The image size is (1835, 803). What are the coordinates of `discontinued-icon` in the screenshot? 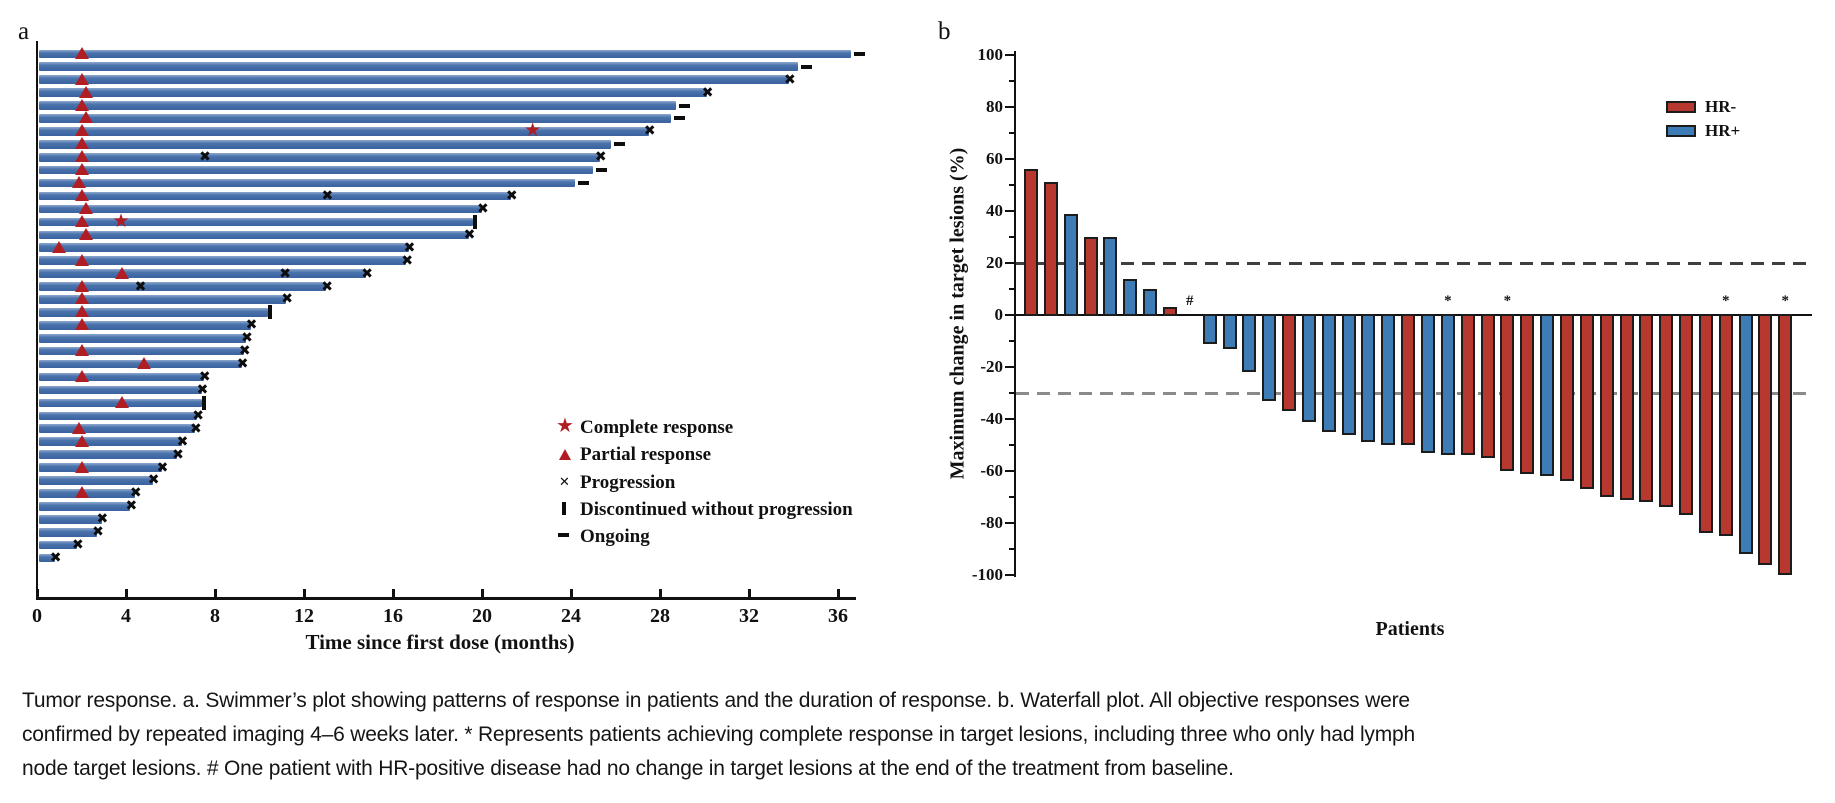 It's located at (475, 221).